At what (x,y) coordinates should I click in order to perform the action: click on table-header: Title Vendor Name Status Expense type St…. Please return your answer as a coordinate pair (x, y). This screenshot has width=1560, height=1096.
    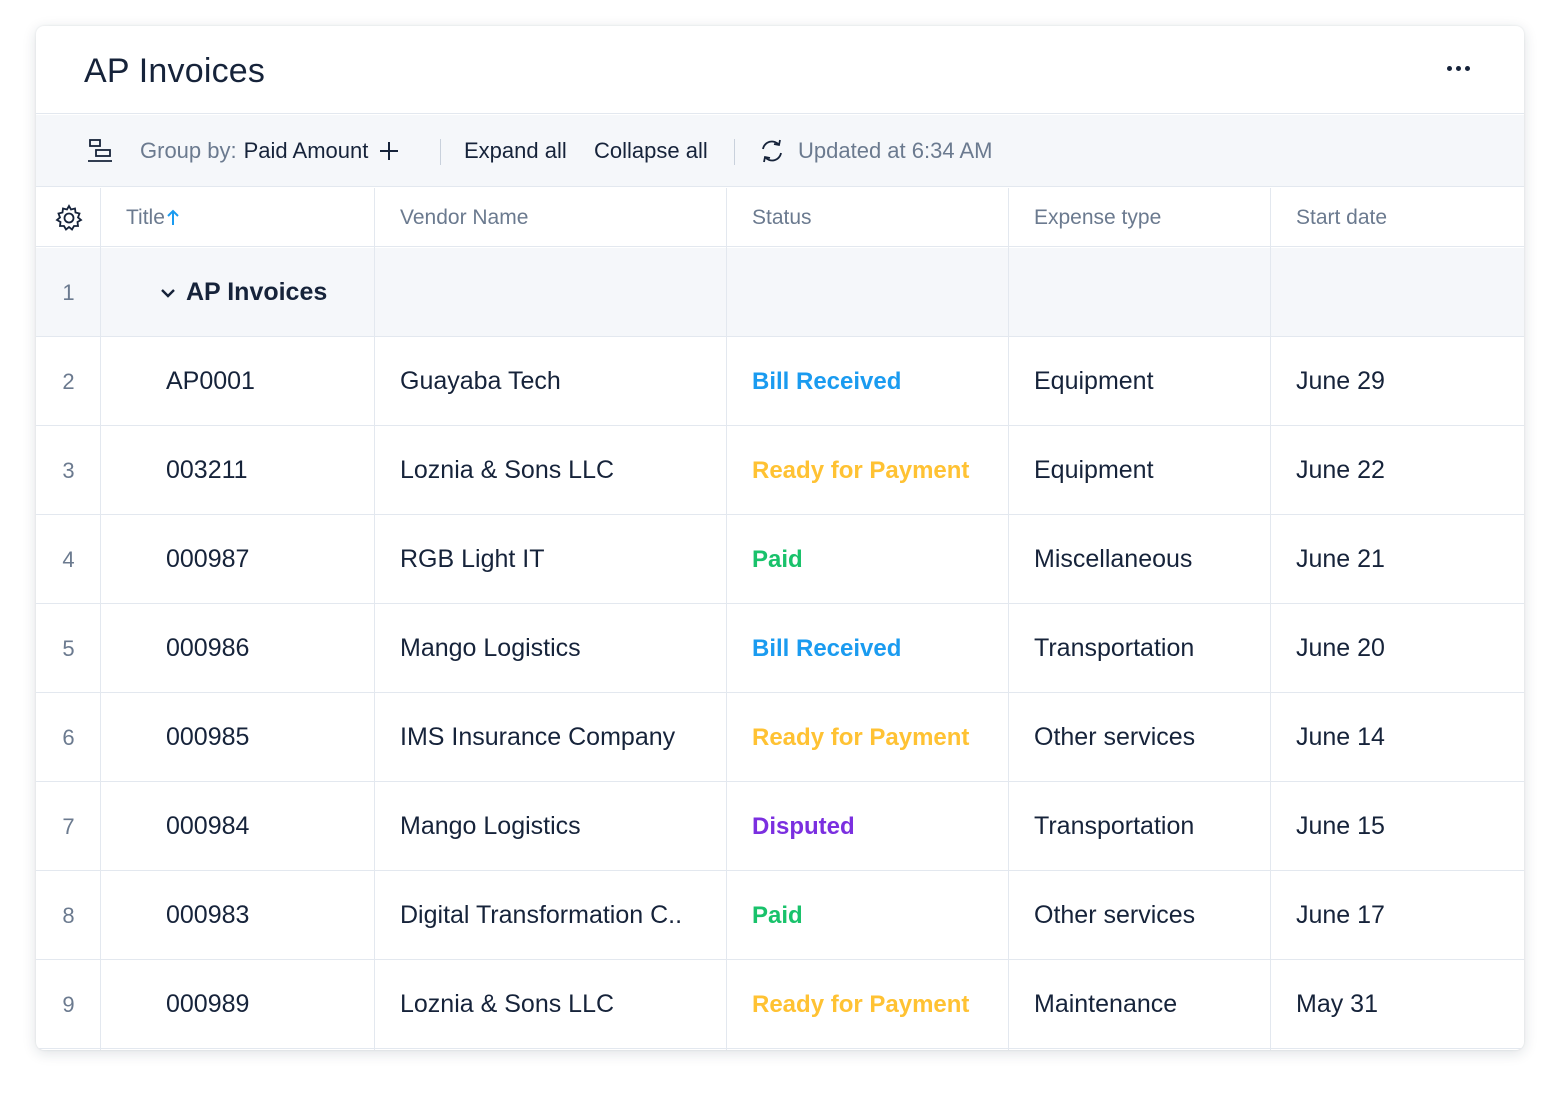
    Looking at the image, I should click on (780, 217).